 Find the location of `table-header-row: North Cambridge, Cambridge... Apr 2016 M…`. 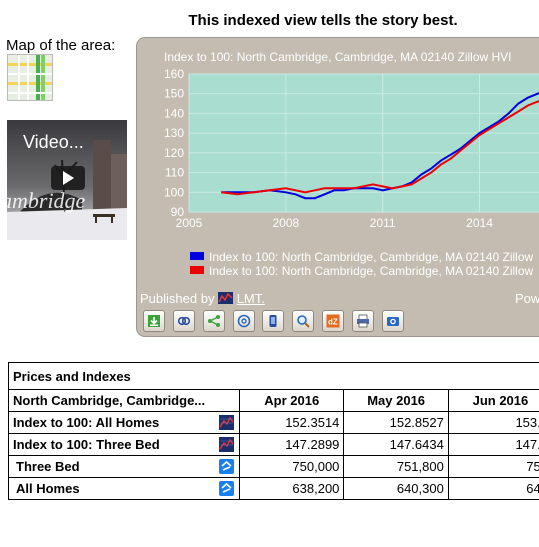

table-header-row: North Cambridge, Cambridge... Apr 2016 M… is located at coordinates (273, 400).